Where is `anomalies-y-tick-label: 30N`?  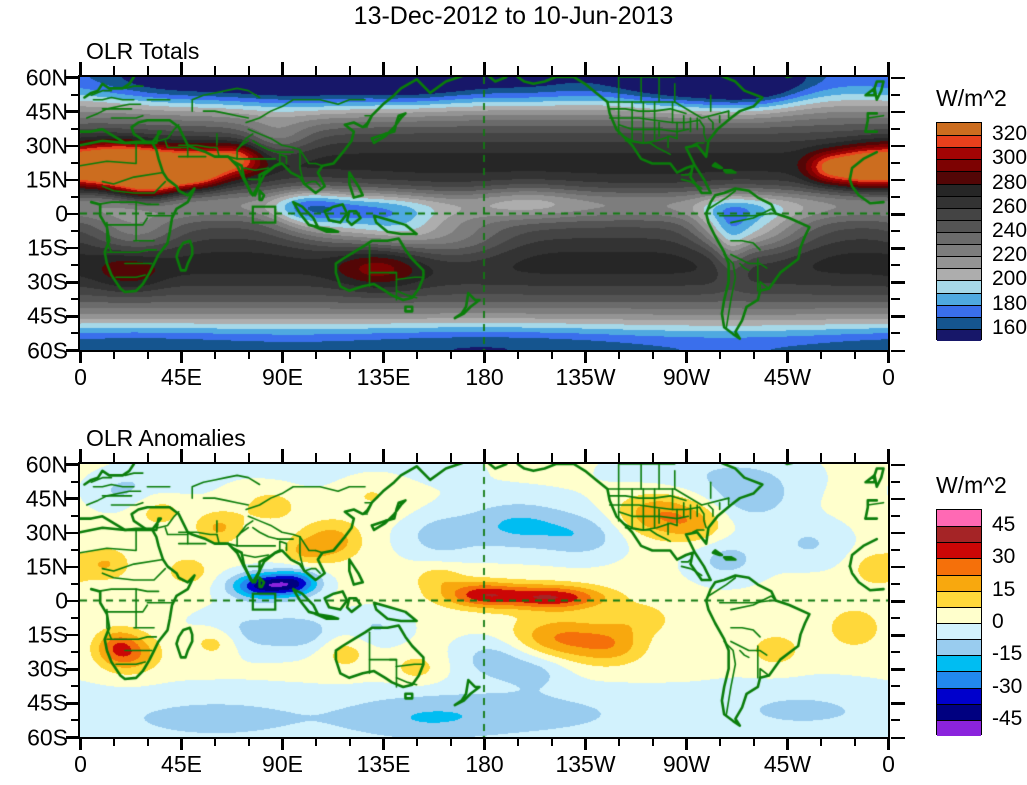 anomalies-y-tick-label: 30N is located at coordinates (46, 532).